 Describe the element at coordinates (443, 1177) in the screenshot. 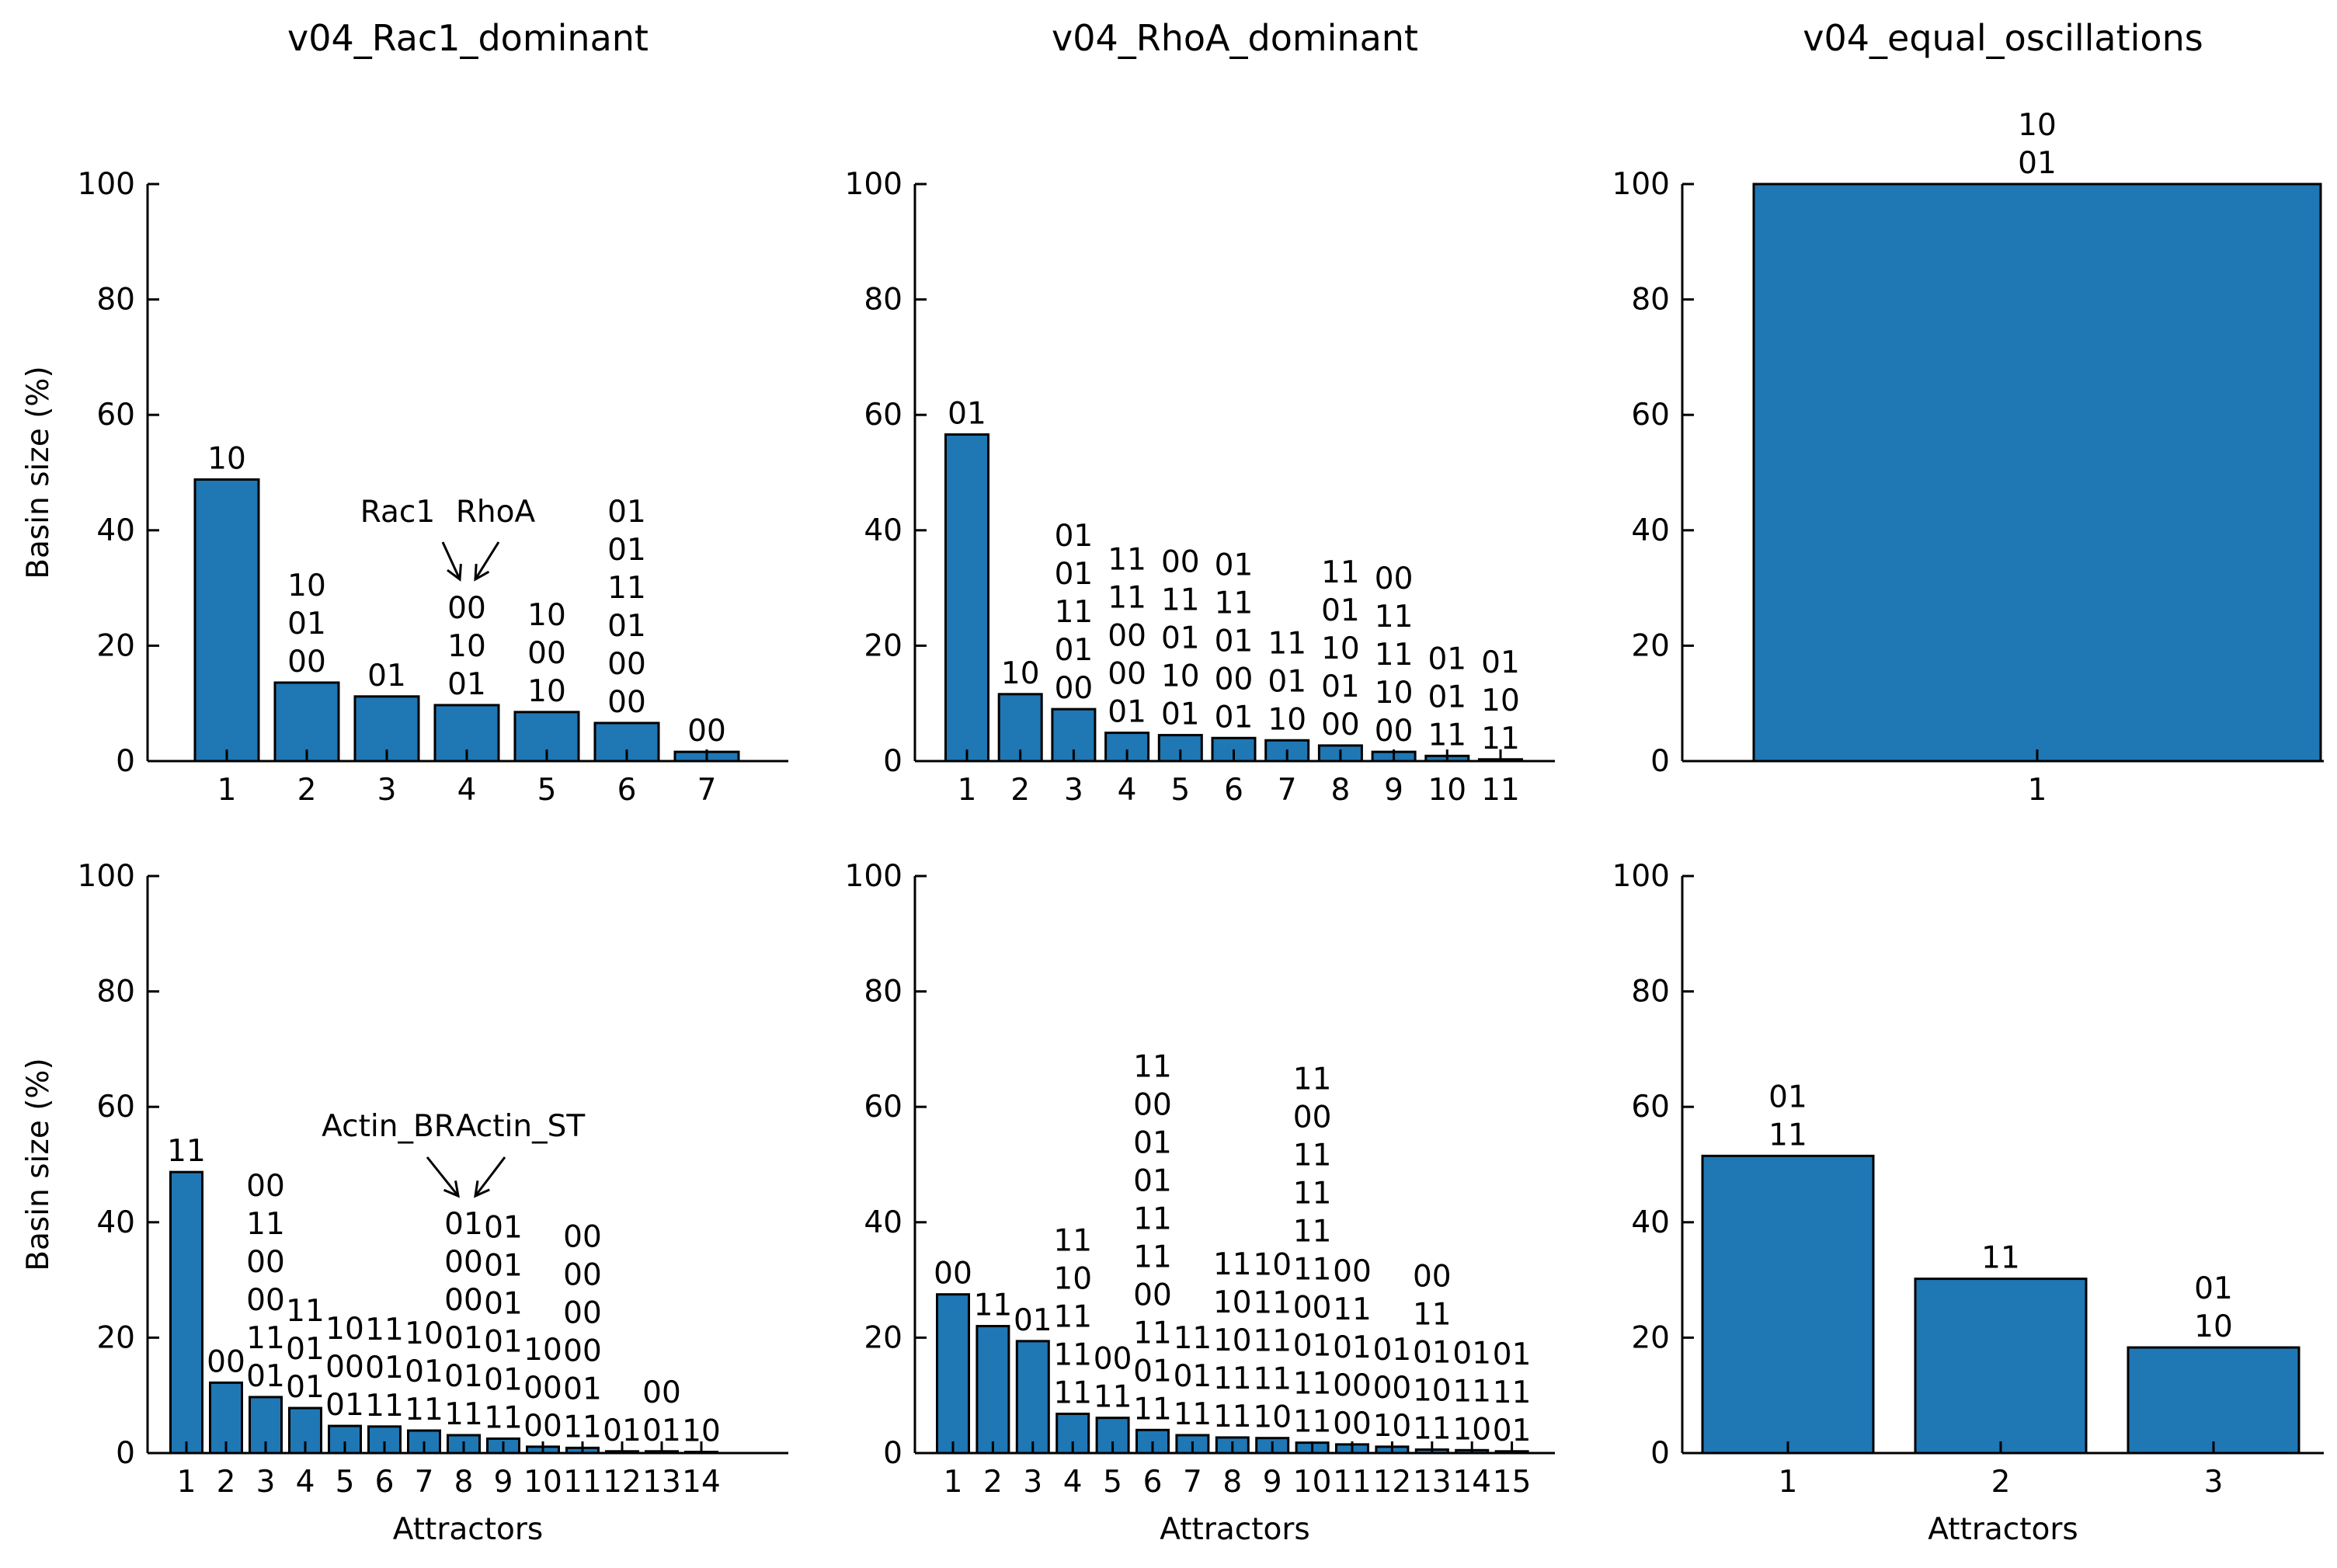

I see `annotation-arrow` at that location.